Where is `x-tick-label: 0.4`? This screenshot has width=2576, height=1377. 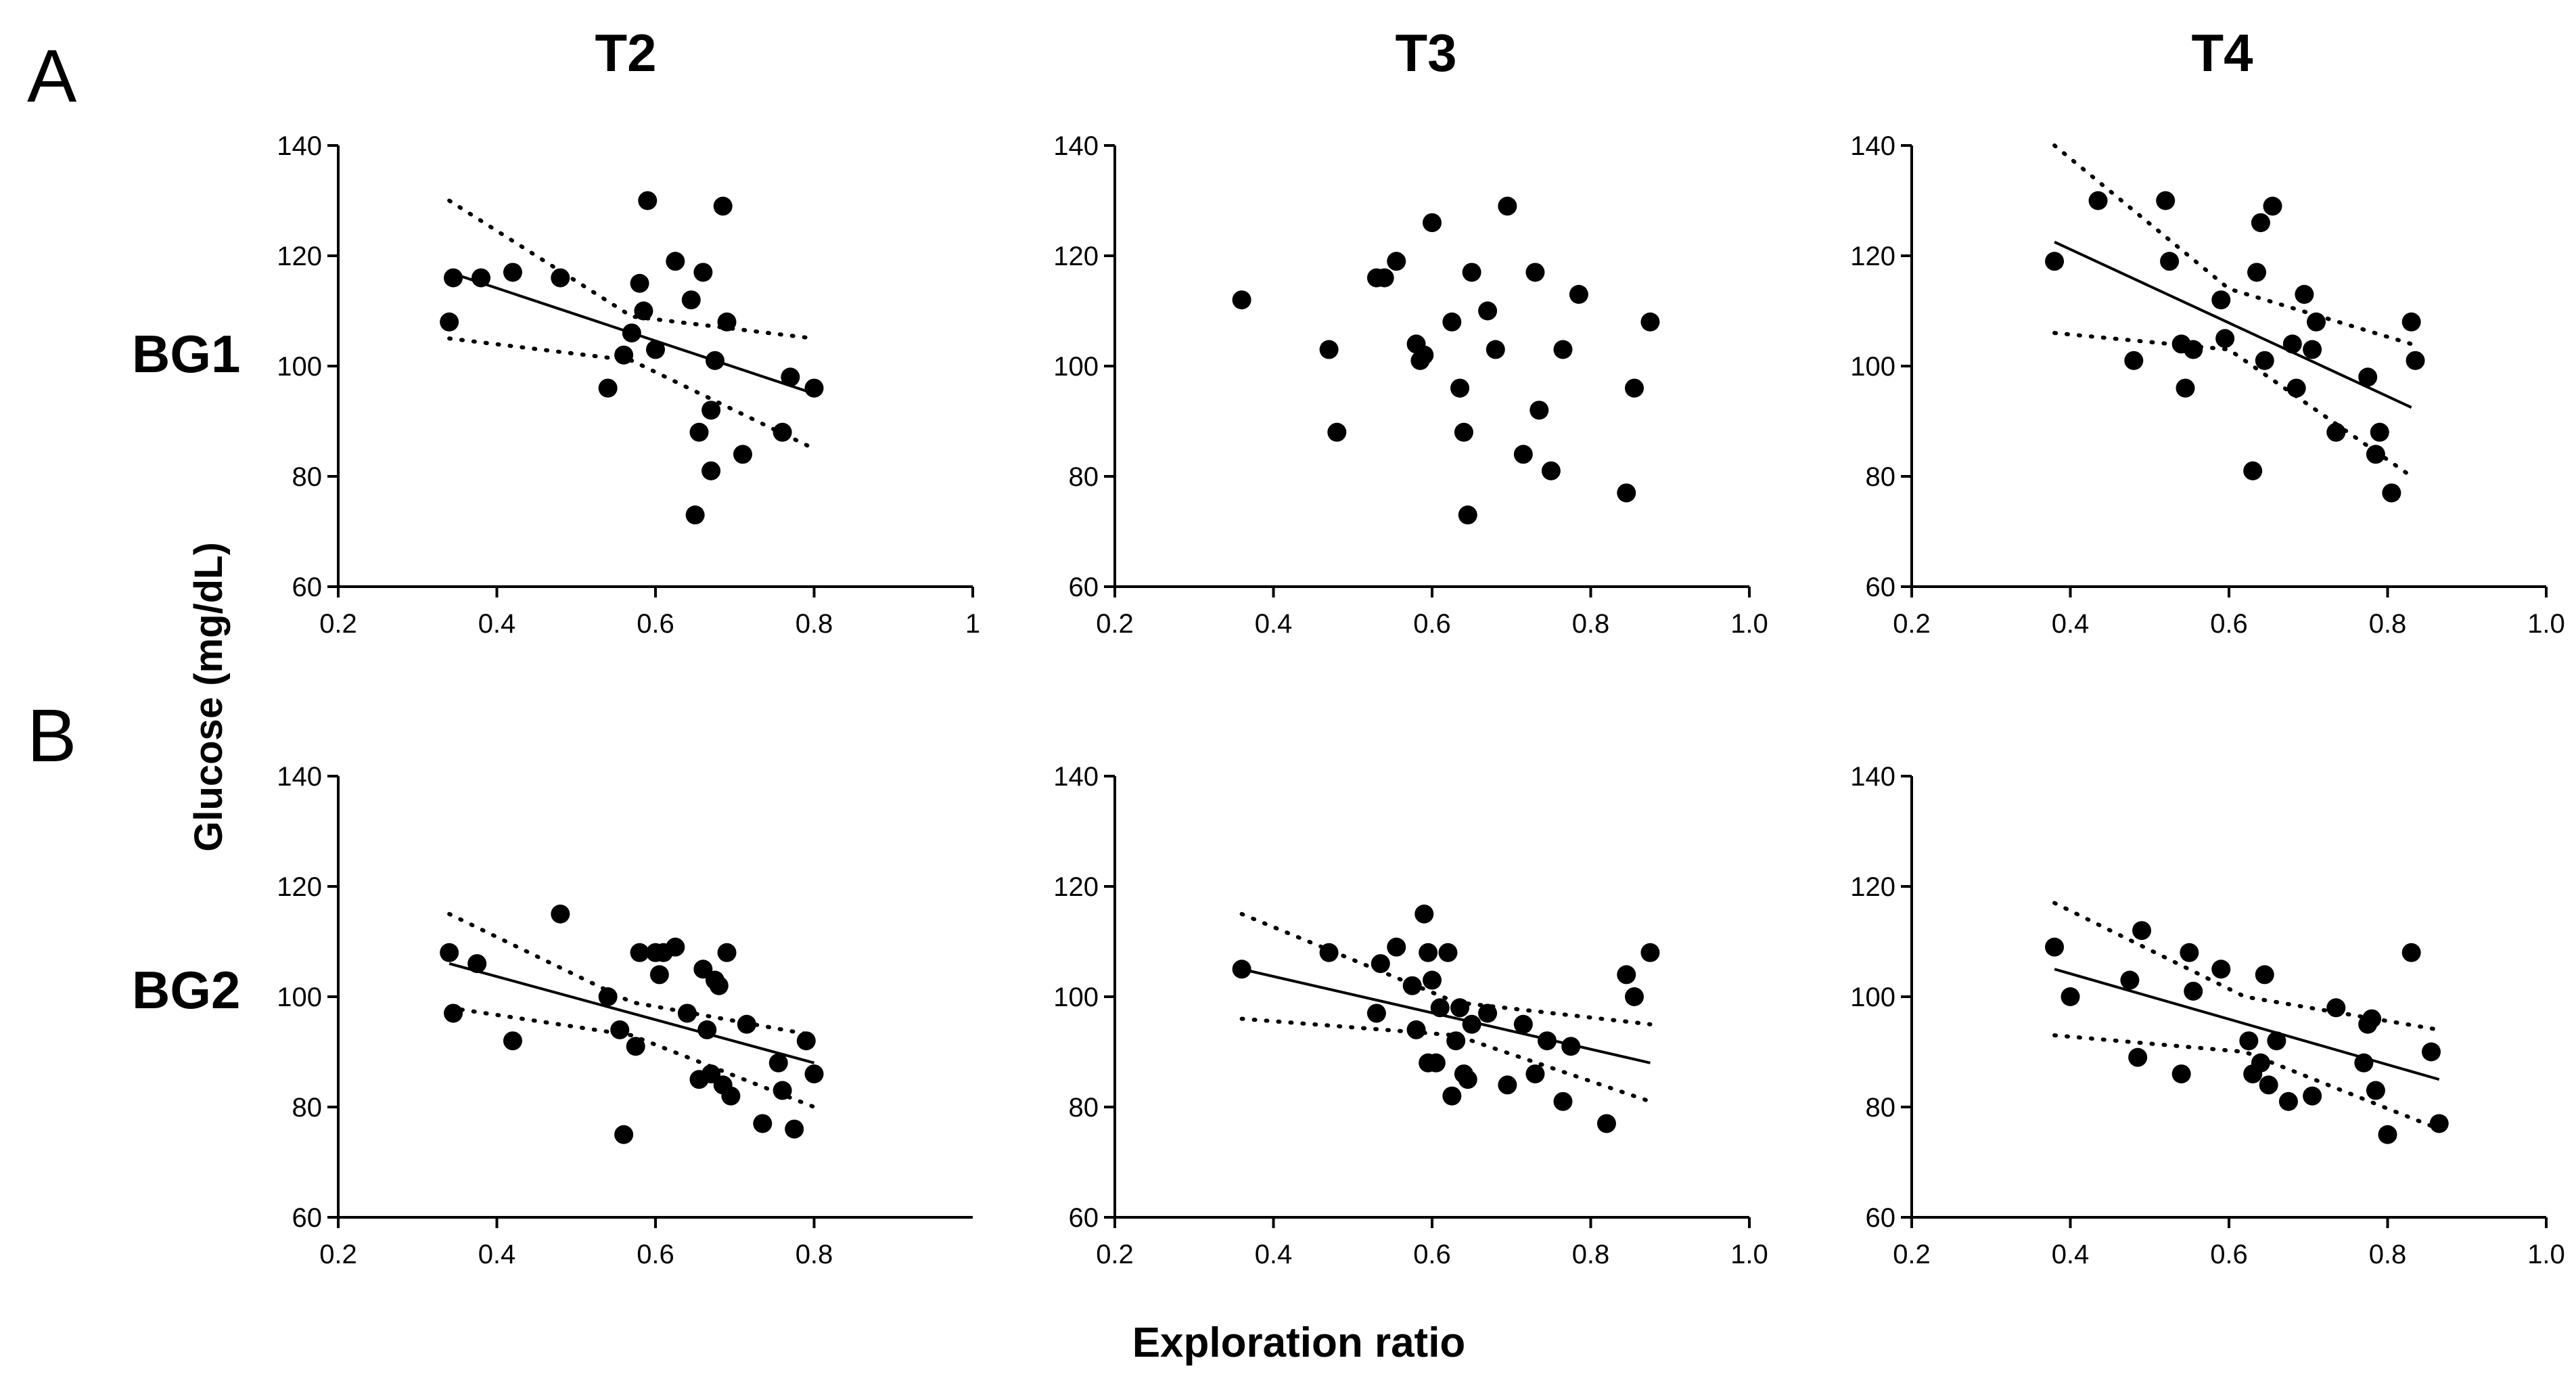 x-tick-label: 0.4 is located at coordinates (497, 624).